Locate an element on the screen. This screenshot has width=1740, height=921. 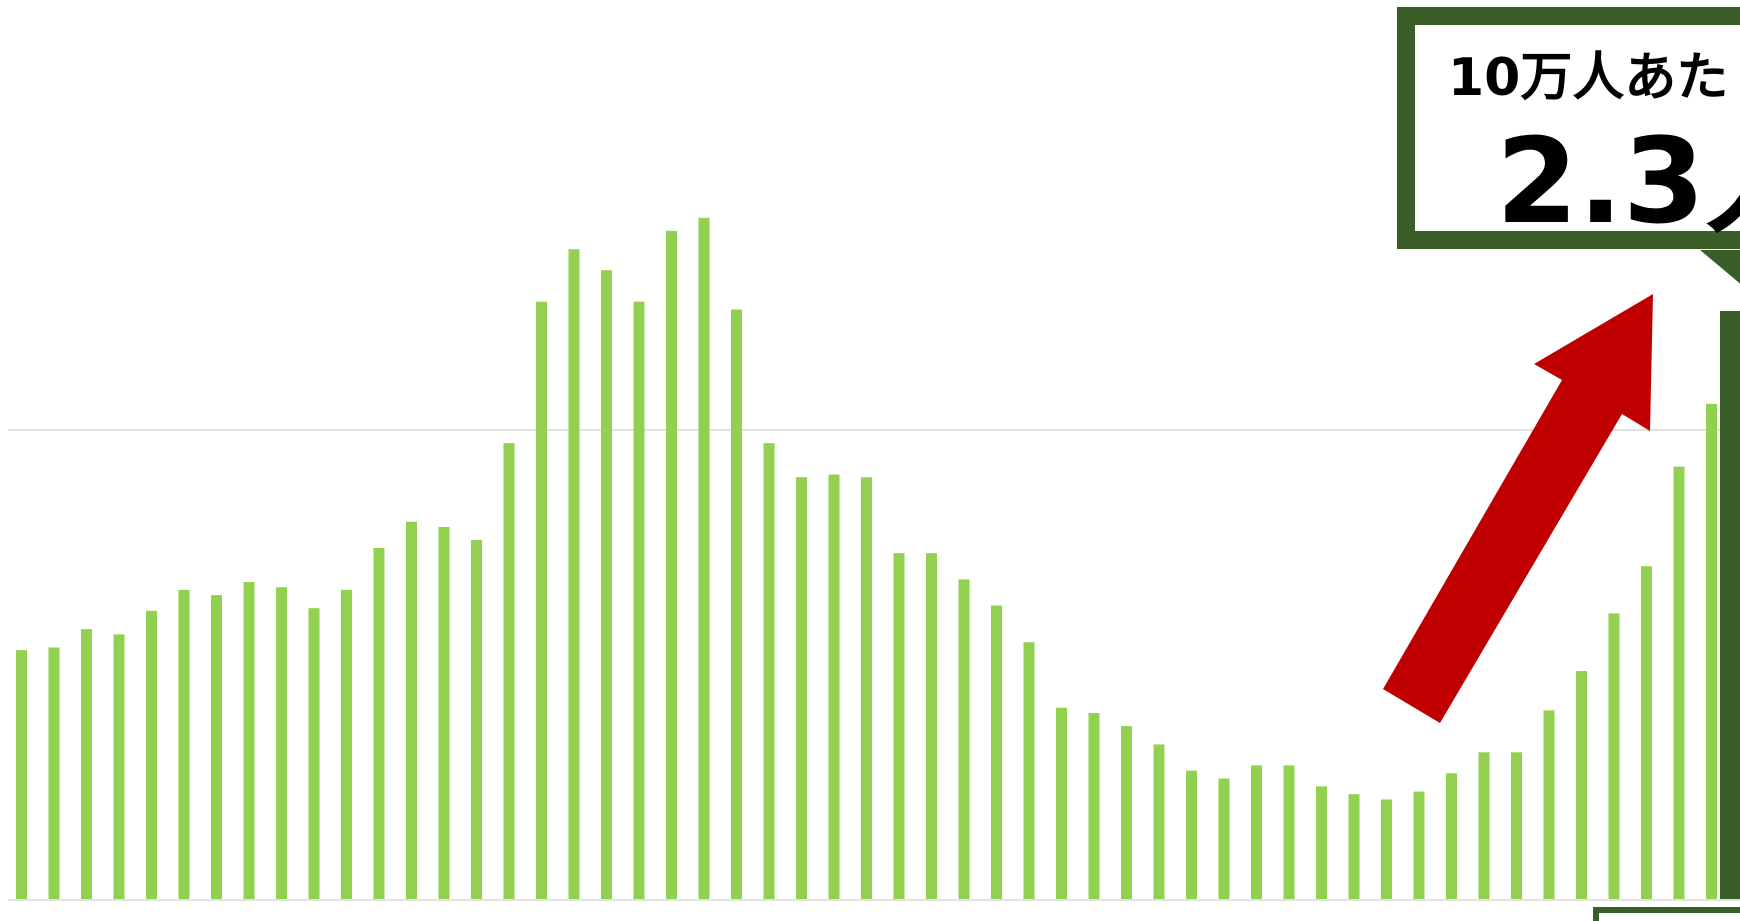
latest-value-callout: 10万人あた 2.3人 is located at coordinates (1568, 145).